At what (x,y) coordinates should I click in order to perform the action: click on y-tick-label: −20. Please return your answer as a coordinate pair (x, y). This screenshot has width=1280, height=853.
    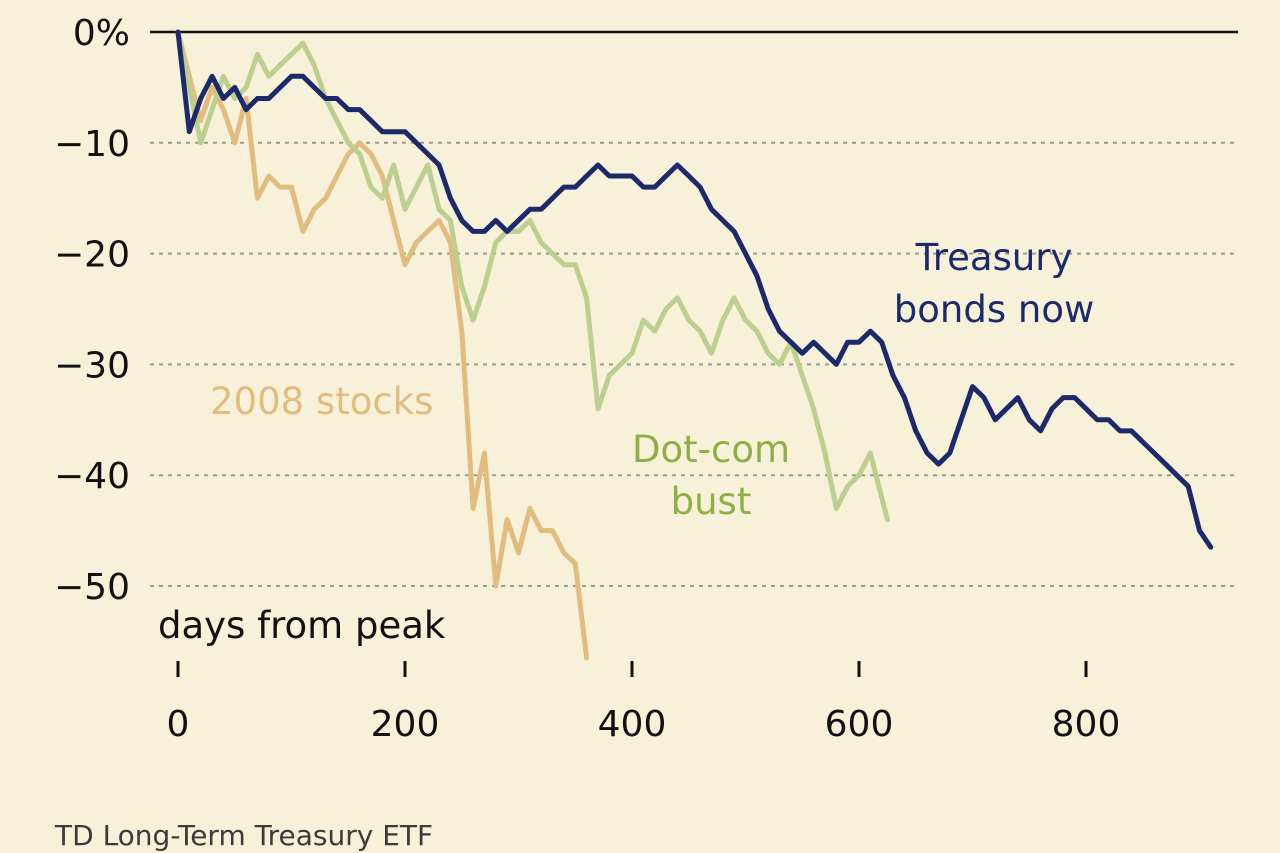
    Looking at the image, I should click on (92, 255).